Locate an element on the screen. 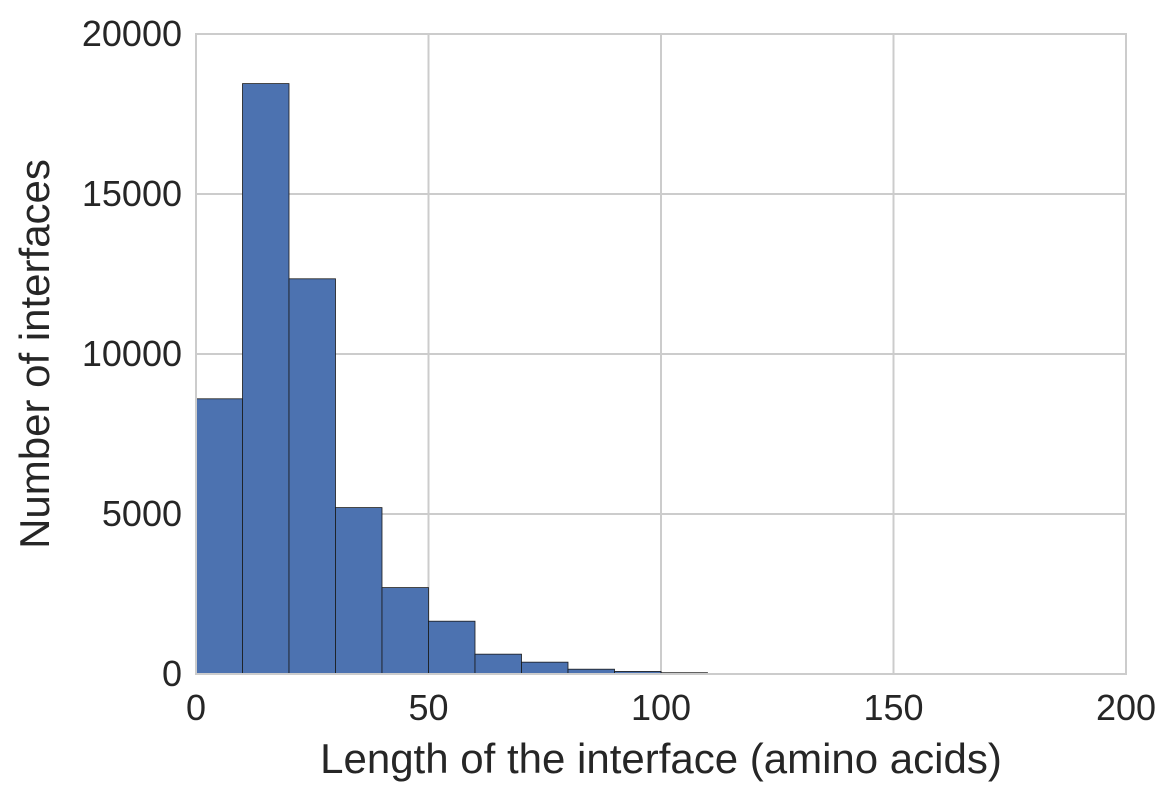 This screenshot has width=1173, height=798. x-tick-label: 50 is located at coordinates (428, 707).